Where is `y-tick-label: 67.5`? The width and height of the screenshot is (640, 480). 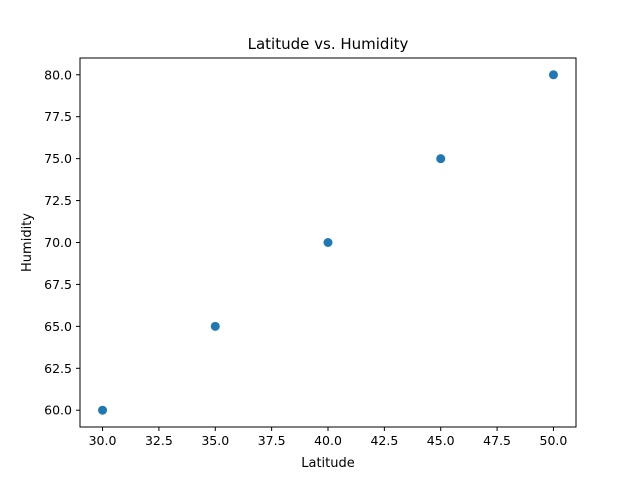
y-tick-label: 67.5 is located at coordinates (58, 284).